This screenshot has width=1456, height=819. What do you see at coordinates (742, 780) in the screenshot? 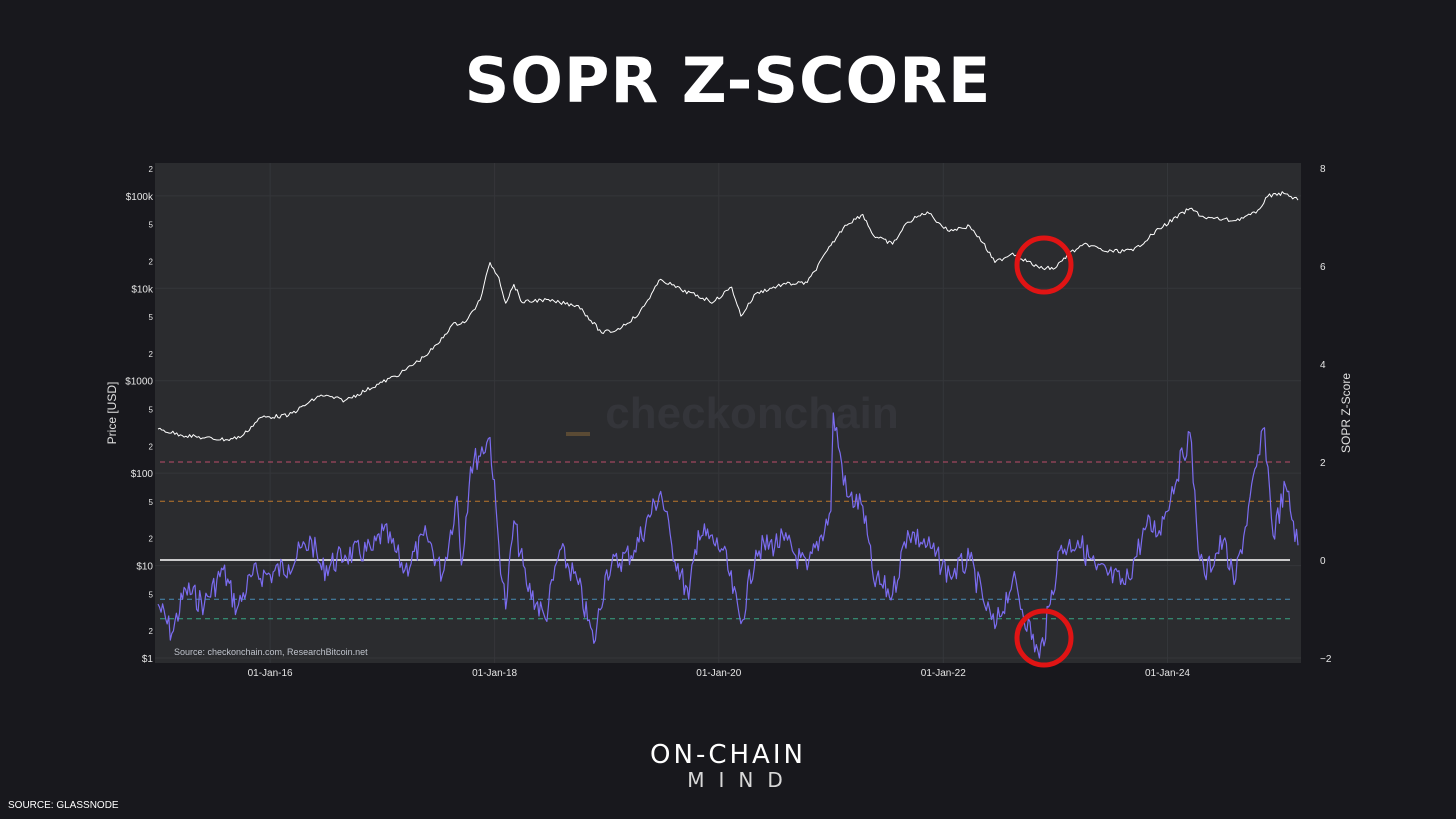
I see `brand-logo-bottom: MIND` at bounding box center [742, 780].